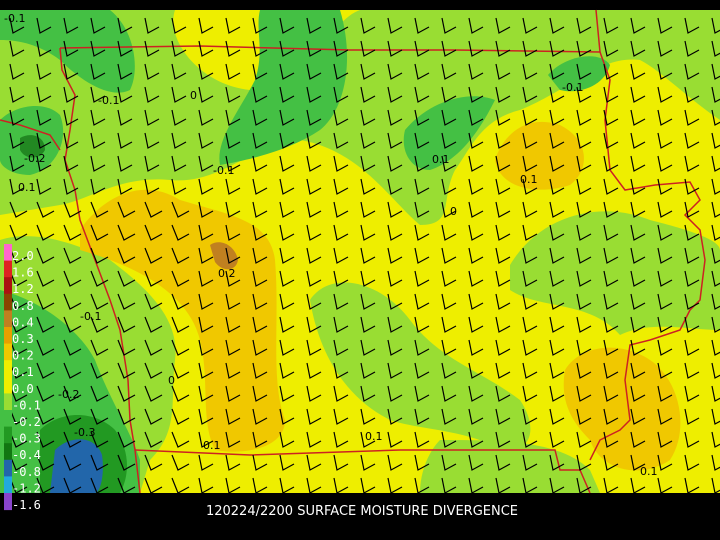 This screenshot has height=540, width=720. I want to click on border, so click(330, 31).